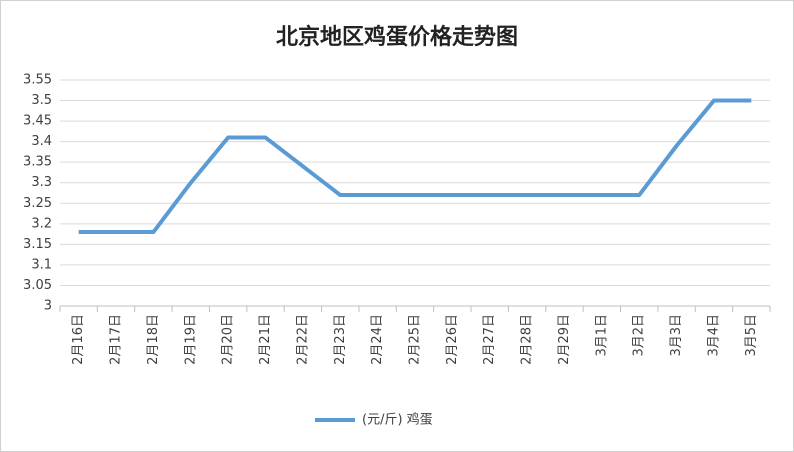 This screenshot has width=794, height=452. I want to click on x-tick-label: 2月23日, so click(340, 339).